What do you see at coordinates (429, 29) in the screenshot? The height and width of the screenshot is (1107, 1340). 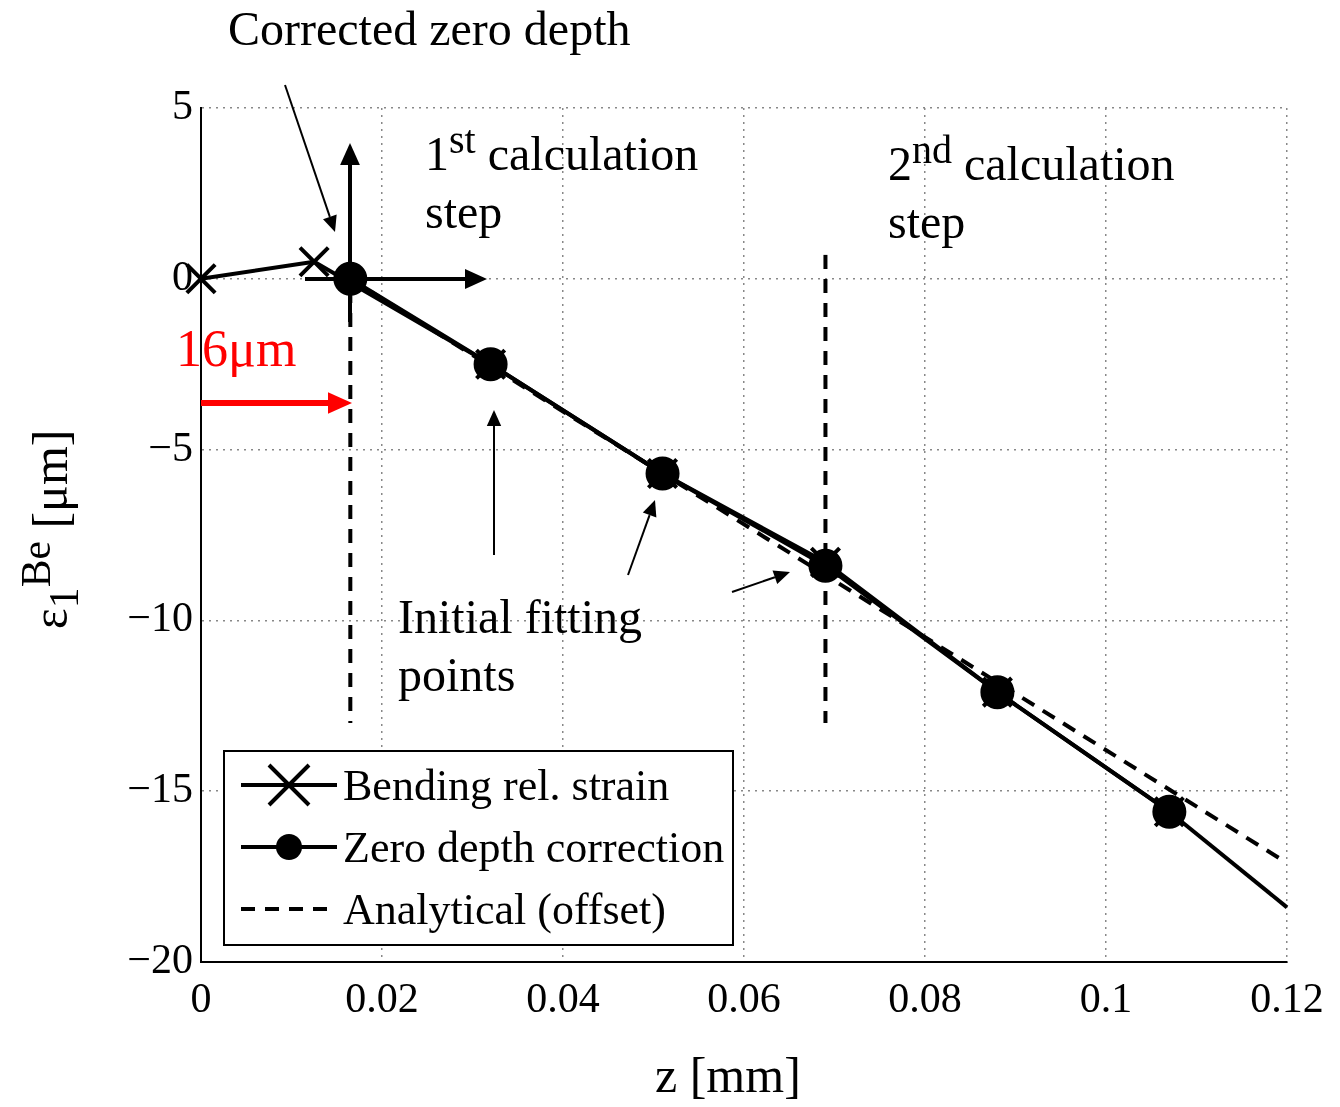 I see `text: Corrected zero depth` at bounding box center [429, 29].